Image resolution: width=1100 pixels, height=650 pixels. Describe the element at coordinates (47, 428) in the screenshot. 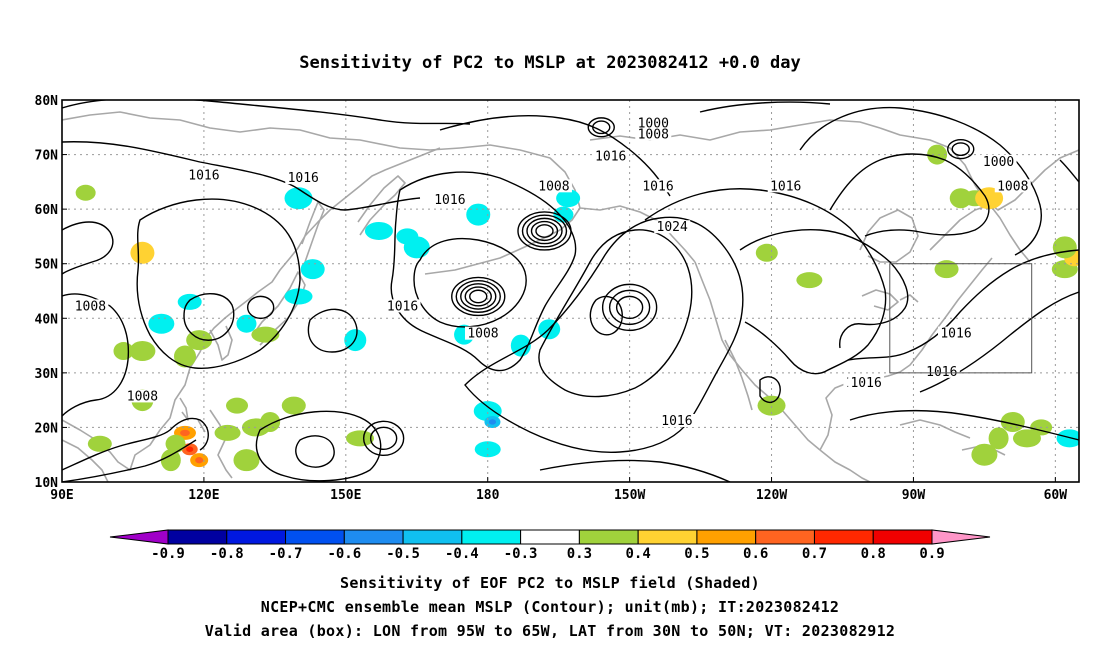

I see `lat-tick-label: 20N` at that location.